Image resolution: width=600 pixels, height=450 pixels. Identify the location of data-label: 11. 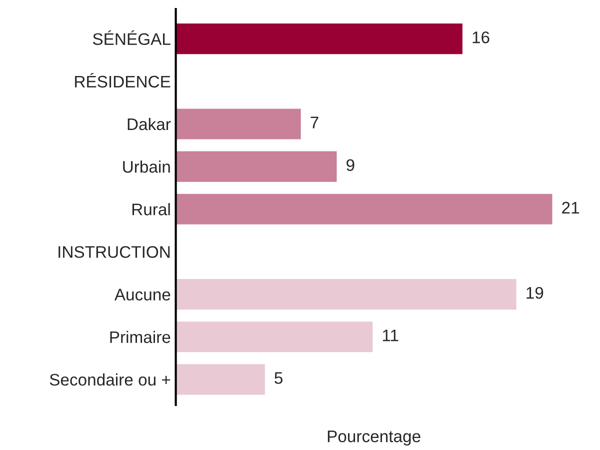
(390, 336).